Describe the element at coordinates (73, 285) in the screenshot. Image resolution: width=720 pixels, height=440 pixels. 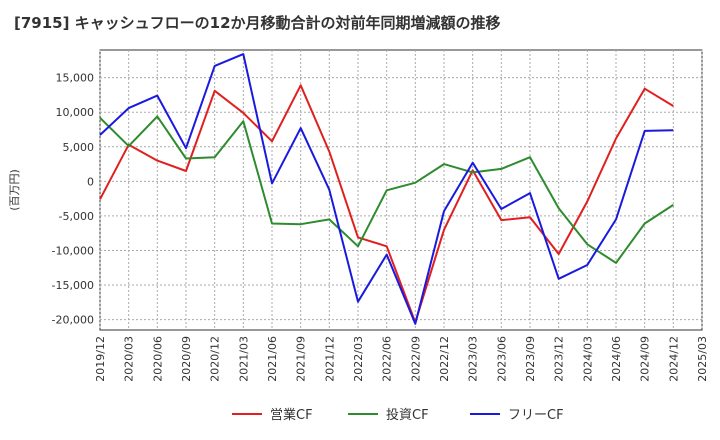
I see `y-tick-label: -15,000` at that location.